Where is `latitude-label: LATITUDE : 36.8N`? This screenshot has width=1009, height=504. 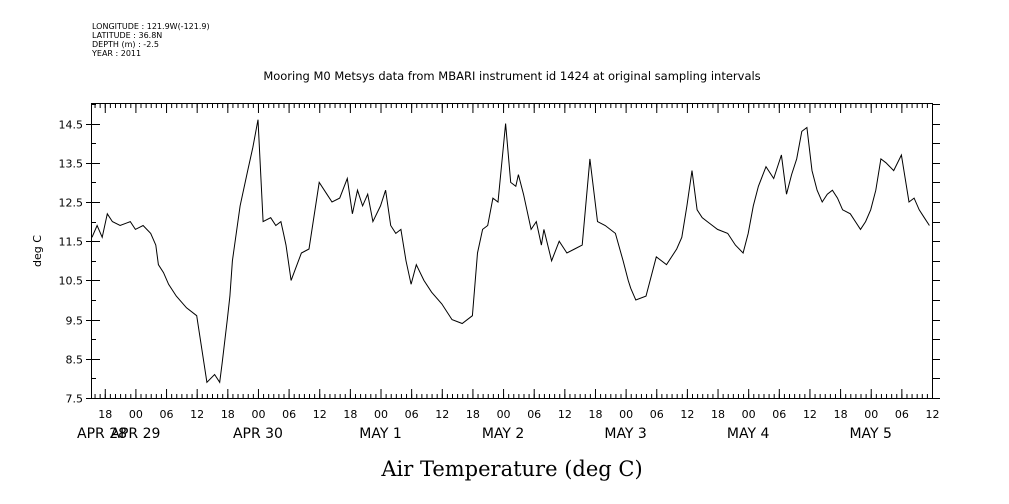
latitude-label: LATITUDE : 36.8N is located at coordinates (127, 35).